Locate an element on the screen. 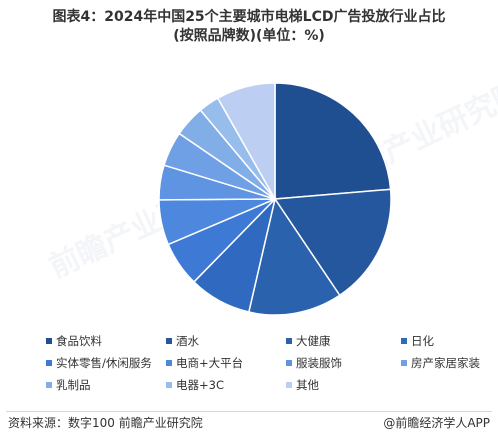 The image size is (498, 444). legend-label: 服装服饰 is located at coordinates (319, 363).